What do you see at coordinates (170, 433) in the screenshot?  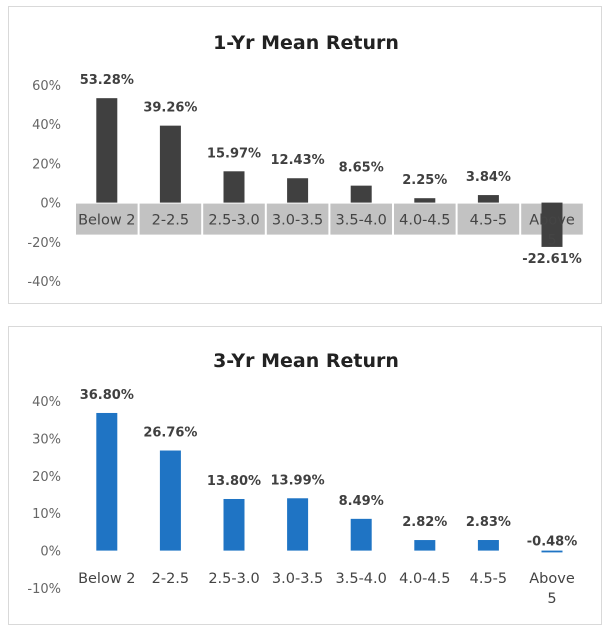 I see `threeyr-data-label: 26.76%` at bounding box center [170, 433].